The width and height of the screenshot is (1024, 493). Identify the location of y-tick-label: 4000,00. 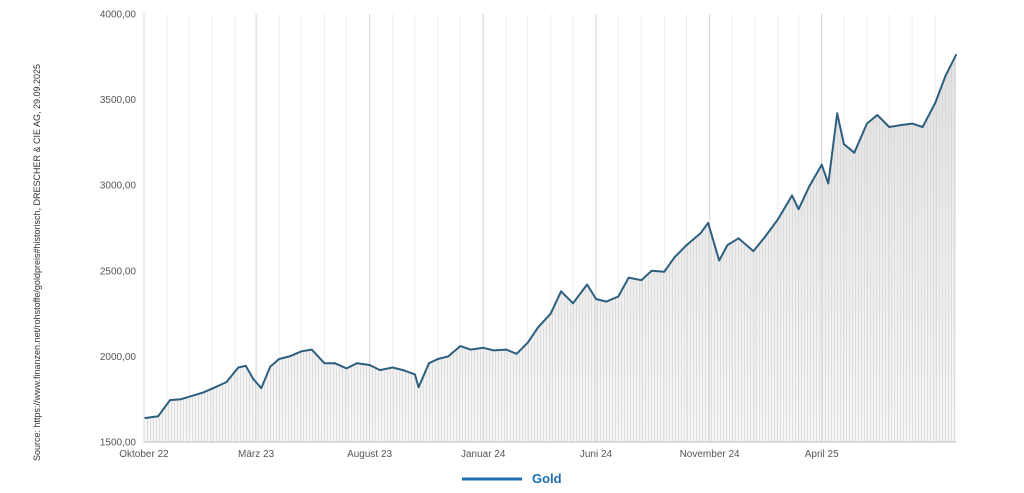
(118, 15).